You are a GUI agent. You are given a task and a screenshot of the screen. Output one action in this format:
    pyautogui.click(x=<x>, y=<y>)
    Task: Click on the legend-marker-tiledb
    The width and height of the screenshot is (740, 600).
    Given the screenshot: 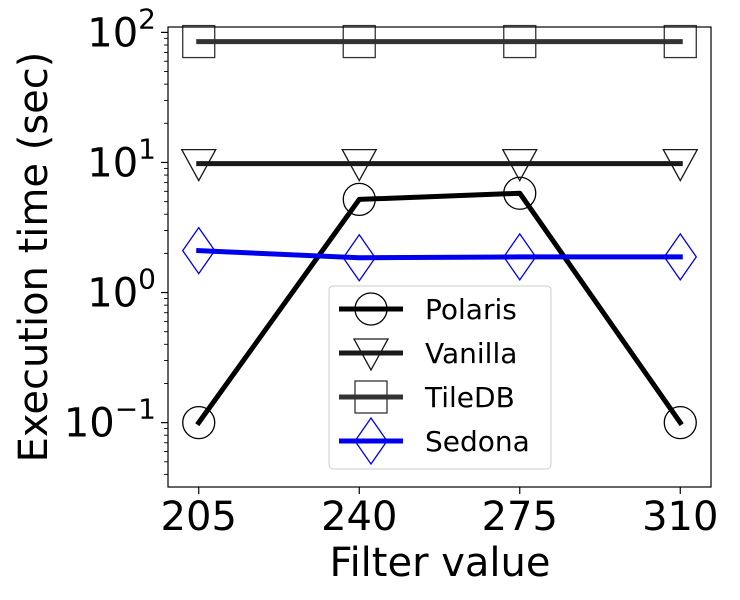 What is the action you would take?
    pyautogui.click(x=371, y=397)
    